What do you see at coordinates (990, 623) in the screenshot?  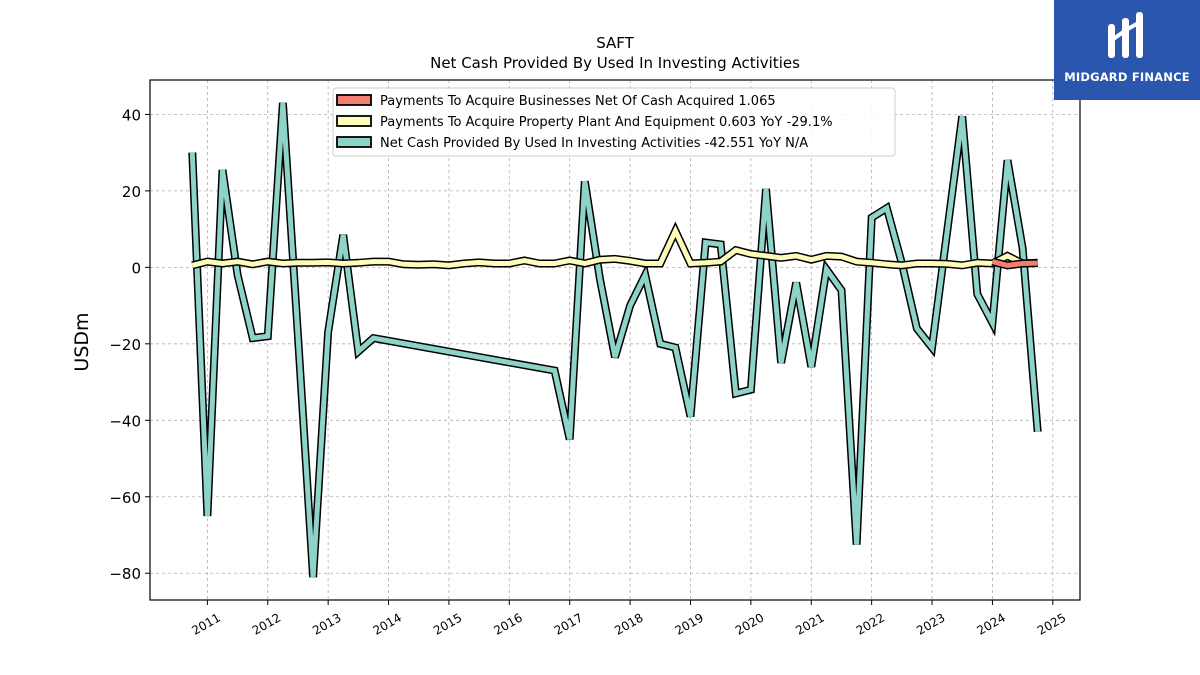 I see `x-tick-label: 2024` at bounding box center [990, 623].